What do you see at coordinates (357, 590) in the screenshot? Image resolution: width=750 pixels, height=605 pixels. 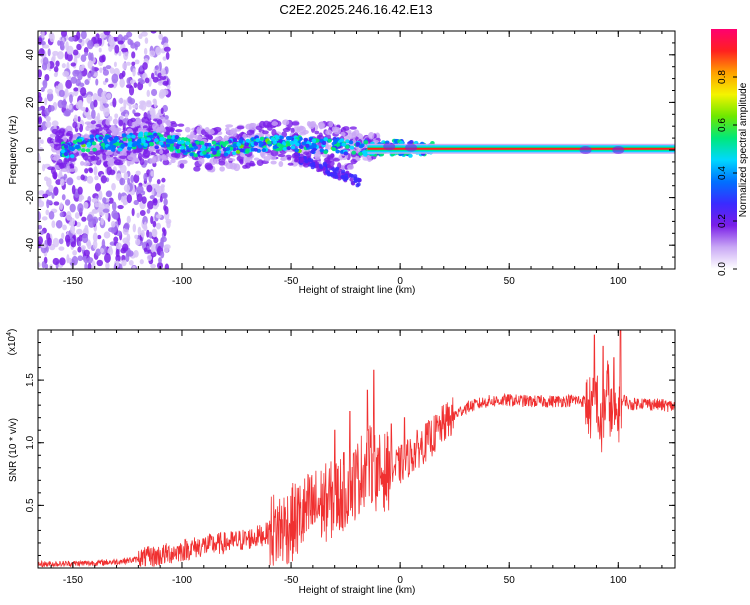 I see `snr-x-label: Height of straight line (km)` at bounding box center [357, 590].